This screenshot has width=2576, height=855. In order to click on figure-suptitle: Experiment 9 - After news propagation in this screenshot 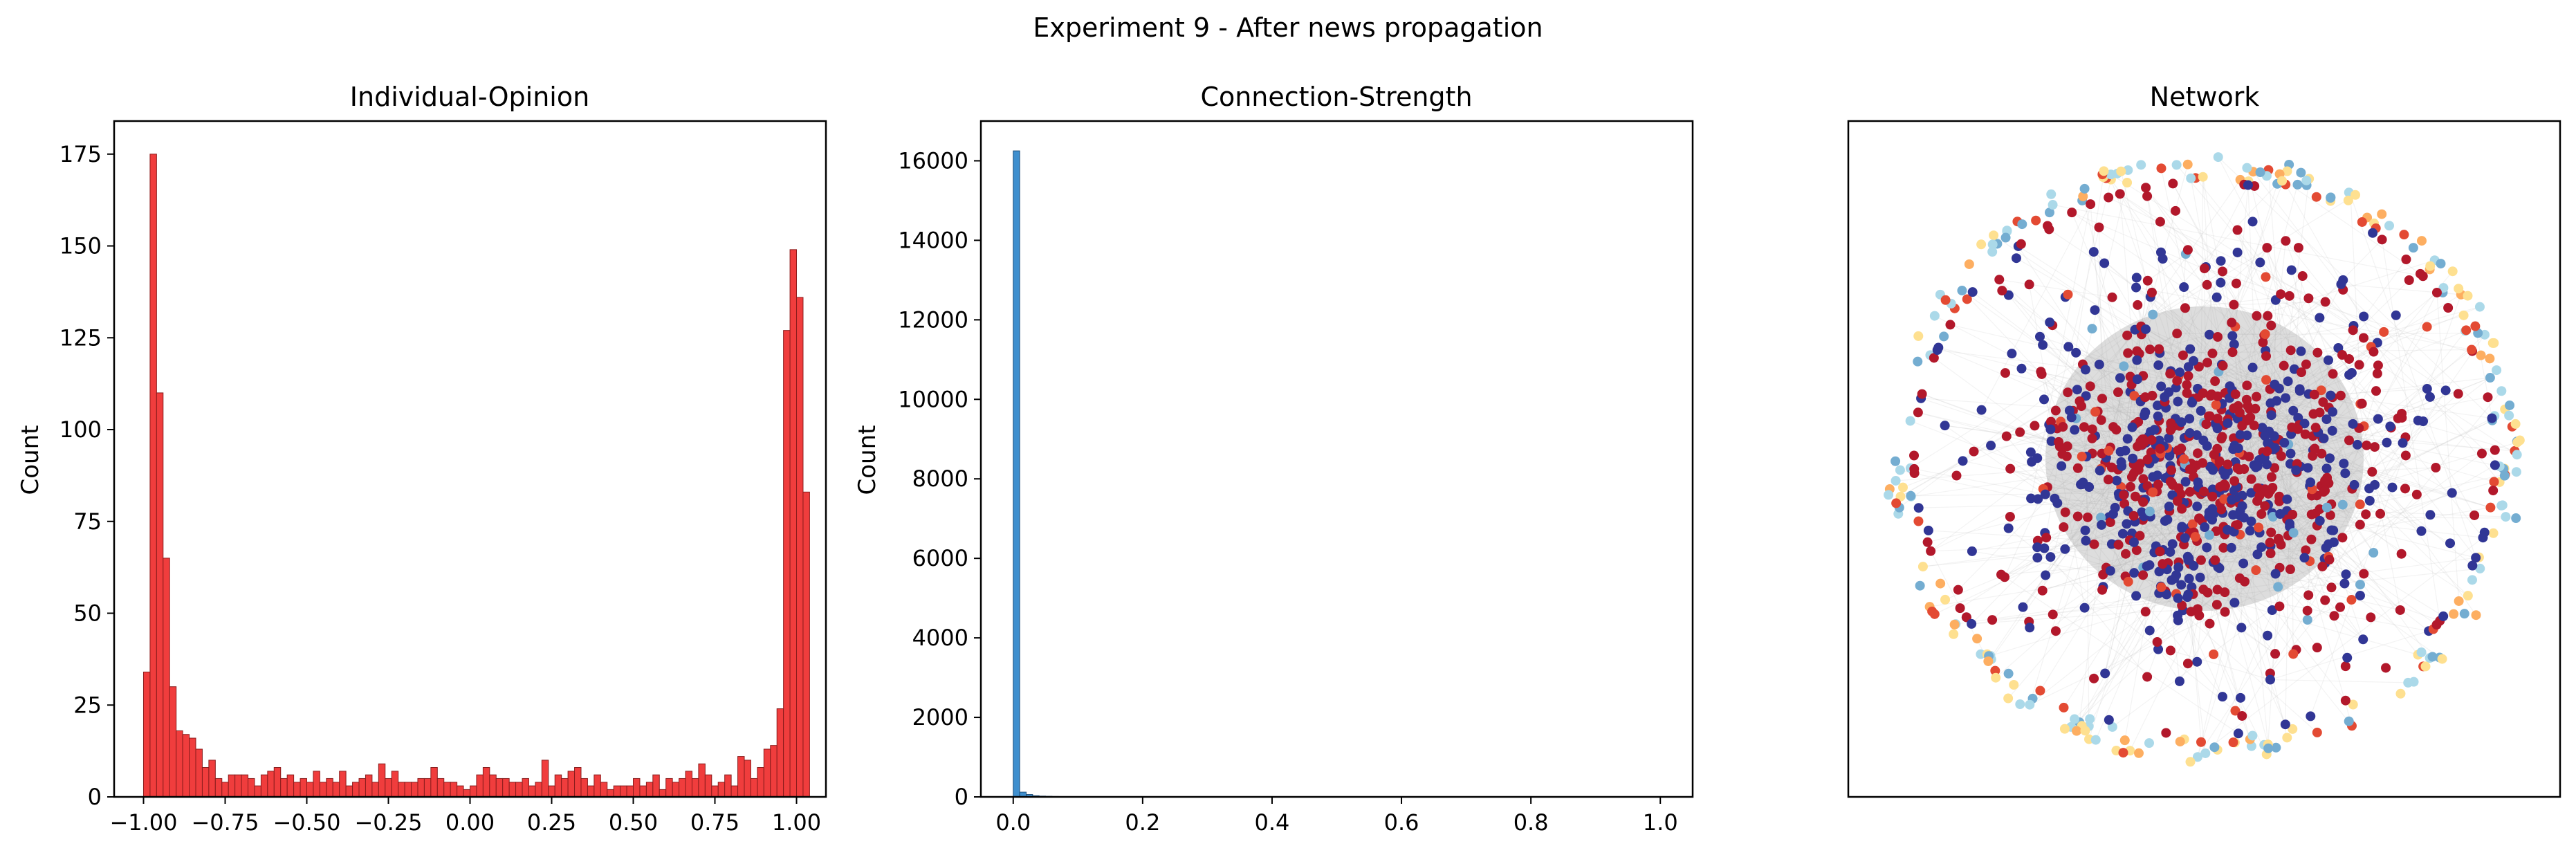, I will do `click(1288, 27)`.